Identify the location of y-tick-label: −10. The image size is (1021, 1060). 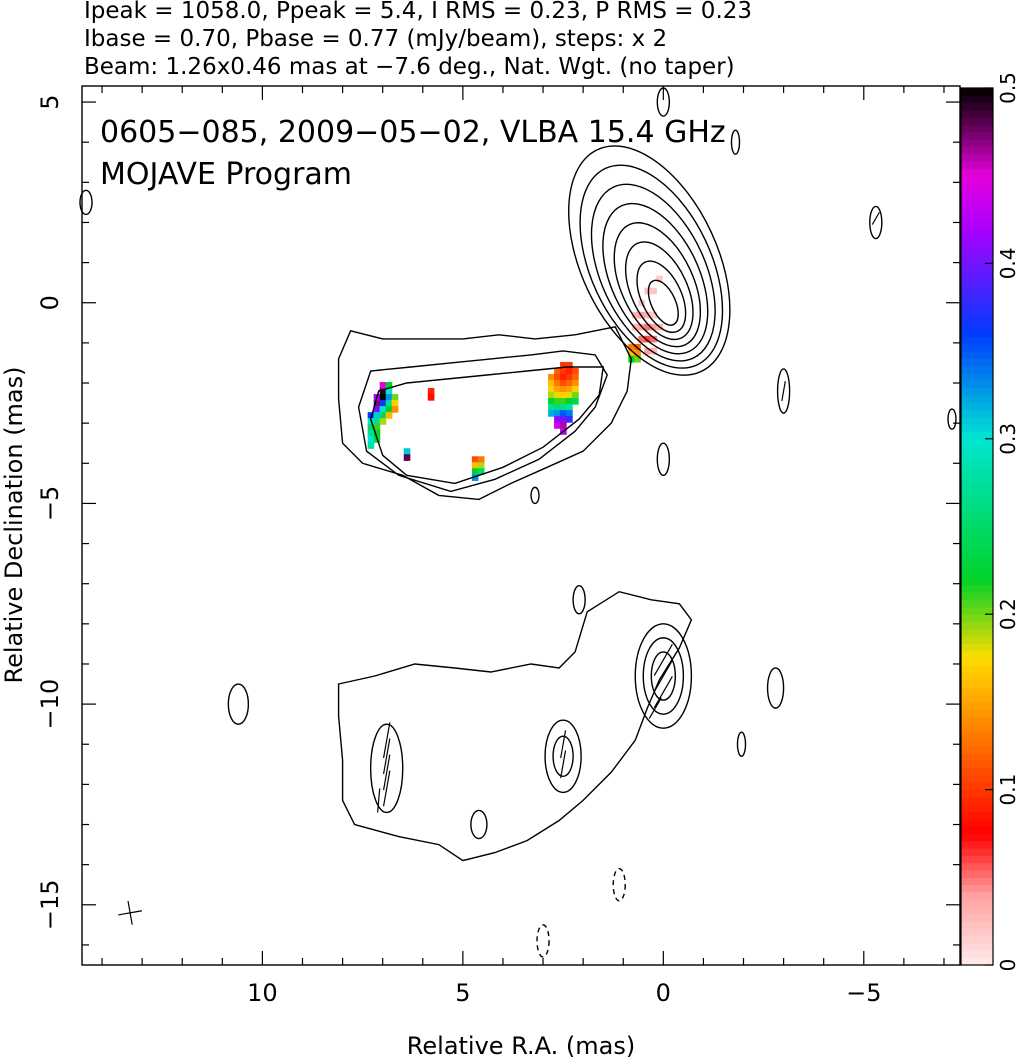
(50, 704).